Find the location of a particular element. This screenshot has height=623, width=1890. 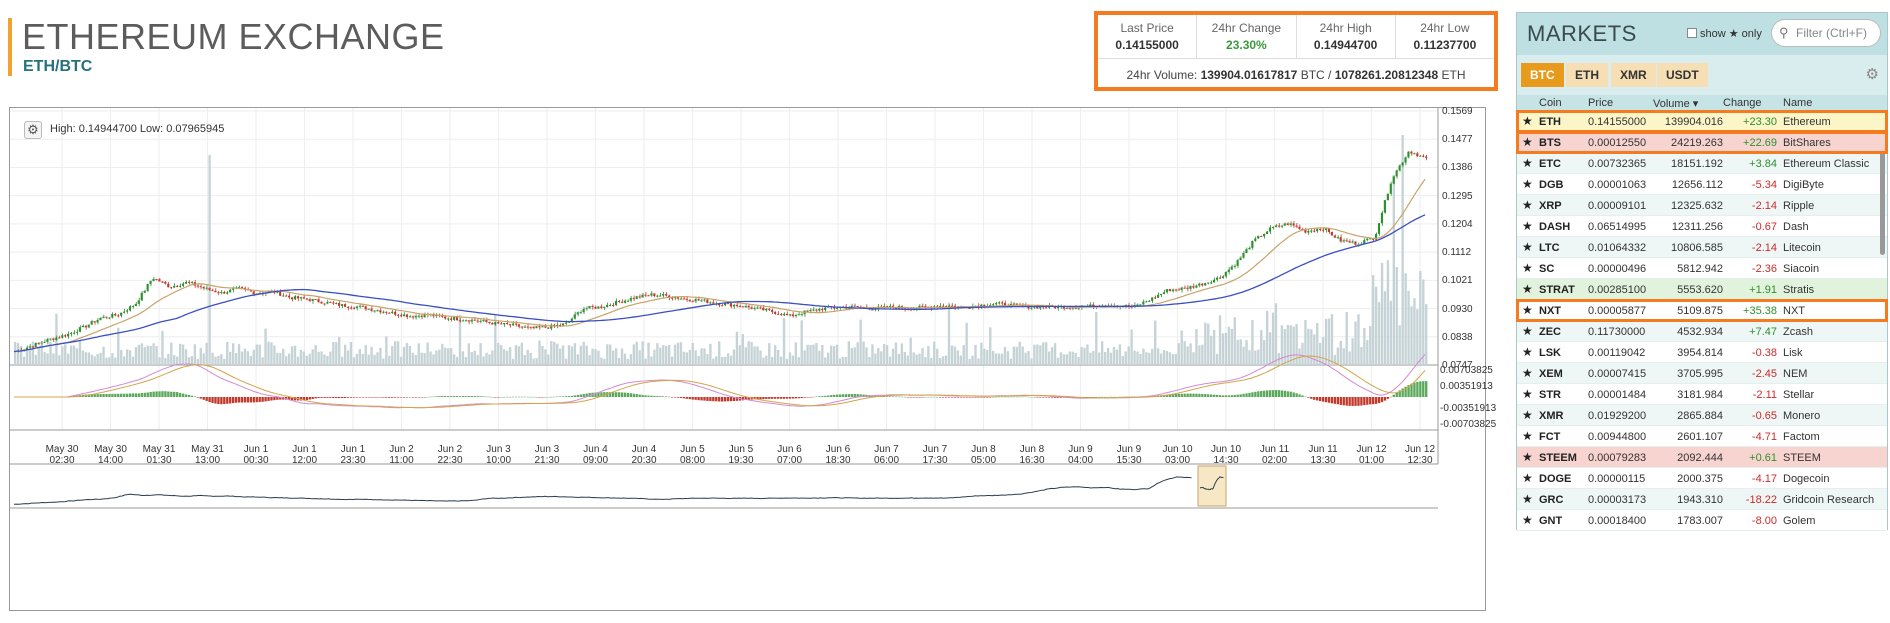

chart-settings-gear-icon: ⚙ is located at coordinates (33, 130).